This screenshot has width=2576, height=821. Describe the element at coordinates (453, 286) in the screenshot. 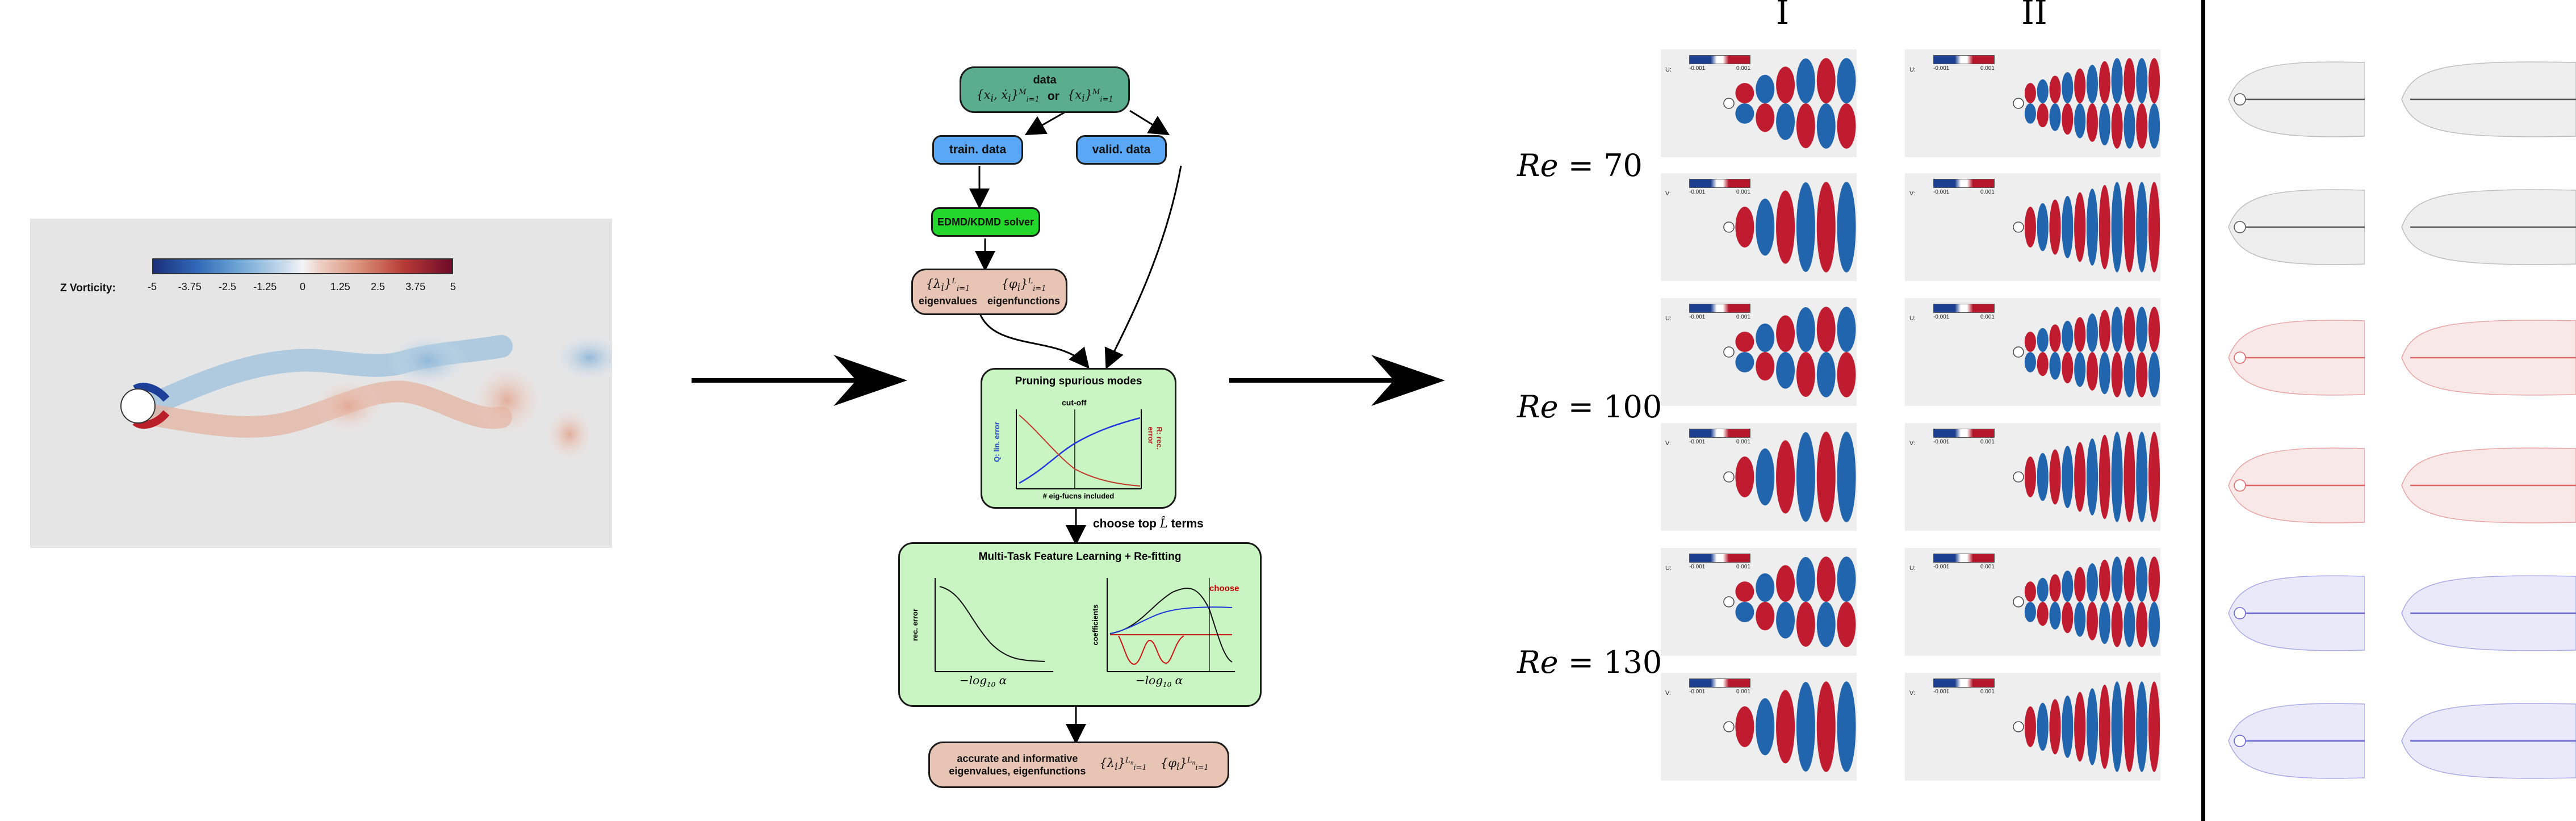

I see `colorbar-tick: 5` at that location.